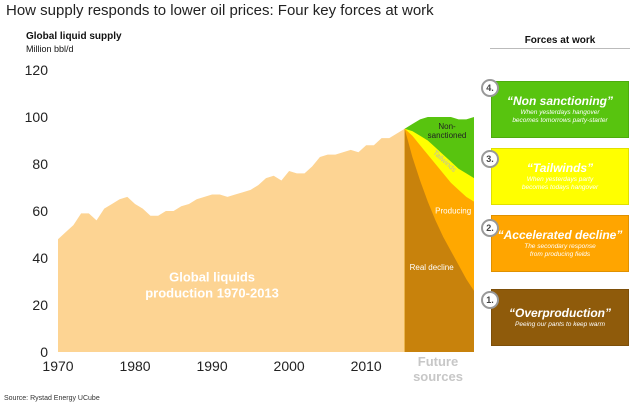 This screenshot has width=640, height=409. I want to click on x-tick-label: 2010, so click(366, 366).